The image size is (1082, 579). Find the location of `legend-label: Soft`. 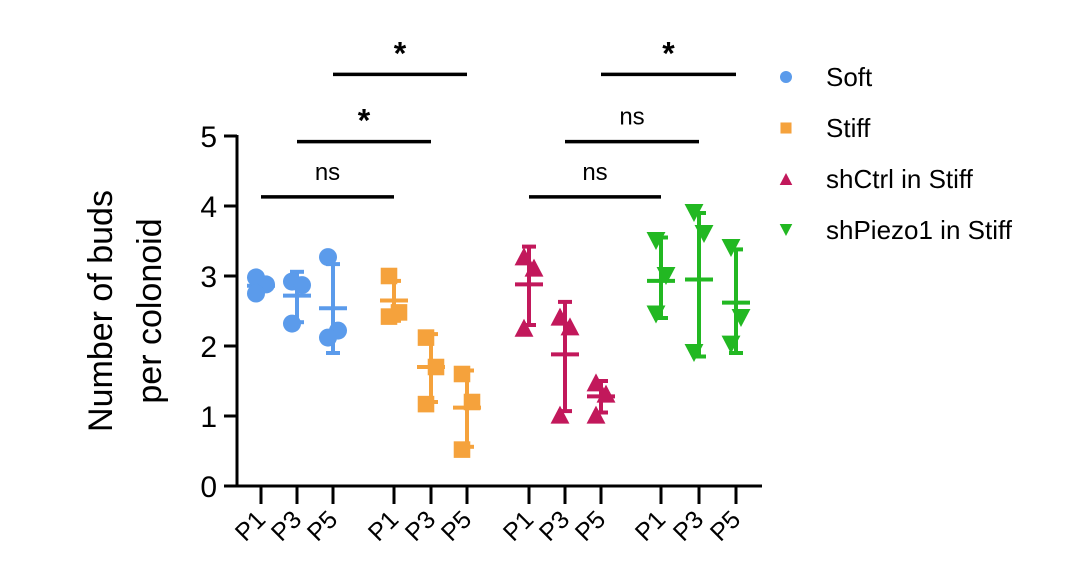

legend-label: Soft is located at coordinates (849, 77).